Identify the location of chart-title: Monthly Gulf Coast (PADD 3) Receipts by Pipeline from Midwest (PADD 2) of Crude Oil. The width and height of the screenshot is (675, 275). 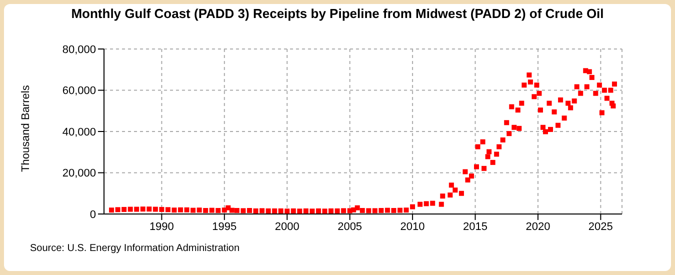
(337, 13).